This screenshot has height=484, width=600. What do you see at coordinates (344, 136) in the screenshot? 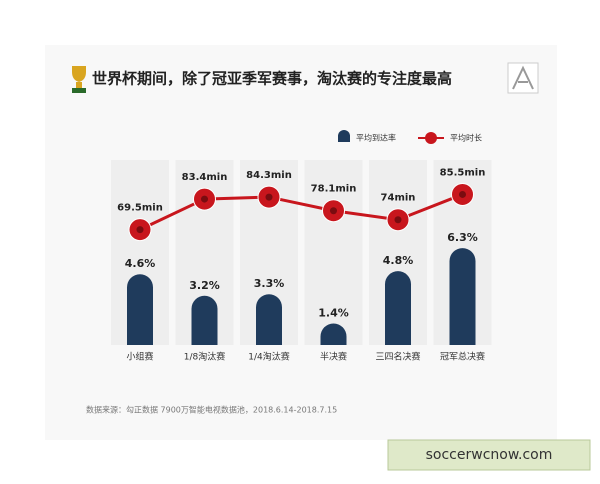
I see `legend-swatch` at bounding box center [344, 136].